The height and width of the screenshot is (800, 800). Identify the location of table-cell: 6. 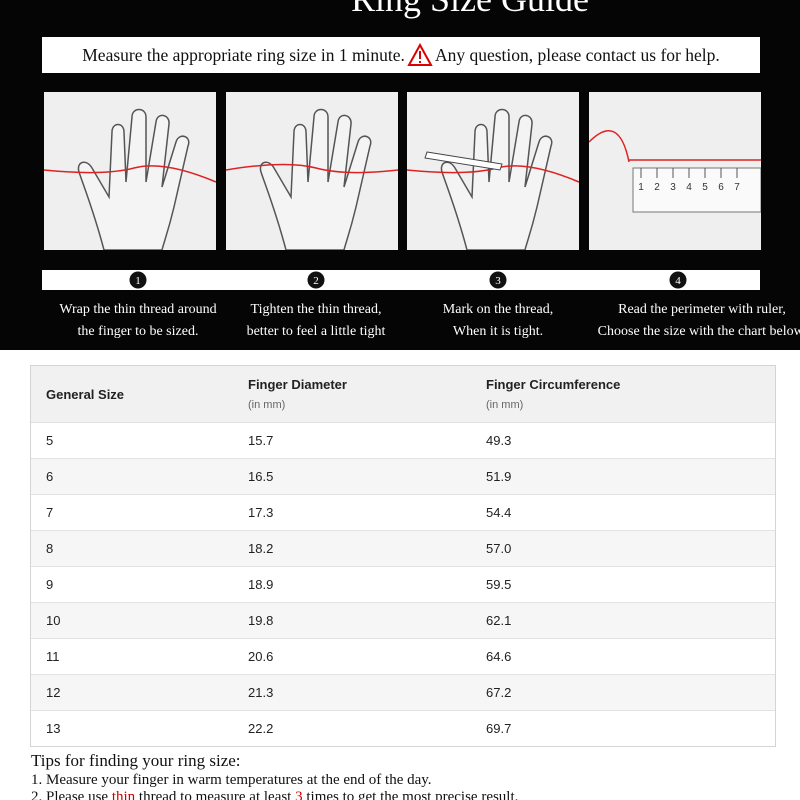
(50, 476).